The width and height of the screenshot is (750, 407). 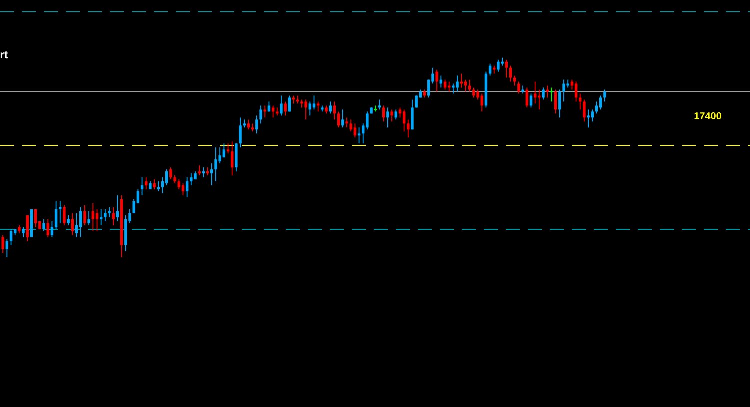 I want to click on chart-subtitle: rt, so click(x=4, y=55).